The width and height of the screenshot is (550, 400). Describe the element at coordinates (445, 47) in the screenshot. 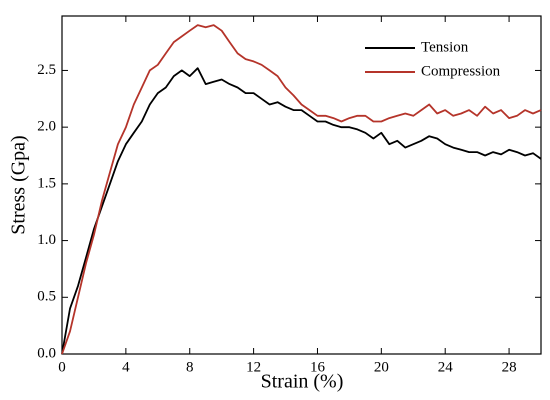

I see `legend-label: Tension` at that location.